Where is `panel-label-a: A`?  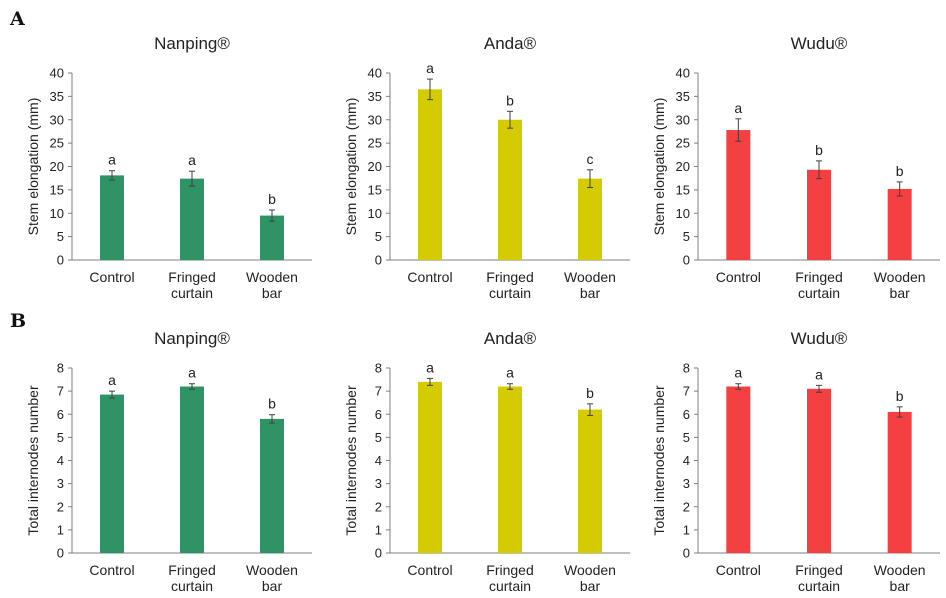 panel-label-a: A is located at coordinates (17, 19).